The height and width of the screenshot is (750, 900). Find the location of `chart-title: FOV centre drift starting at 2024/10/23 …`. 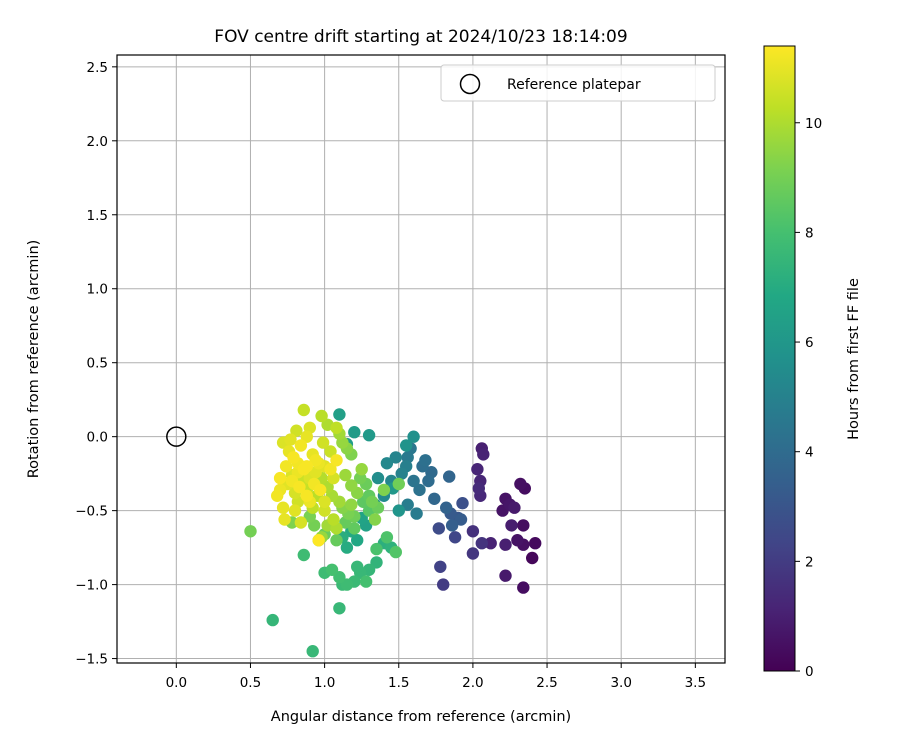

chart-title: FOV centre drift starting at 2024/10/23 … is located at coordinates (420, 37).